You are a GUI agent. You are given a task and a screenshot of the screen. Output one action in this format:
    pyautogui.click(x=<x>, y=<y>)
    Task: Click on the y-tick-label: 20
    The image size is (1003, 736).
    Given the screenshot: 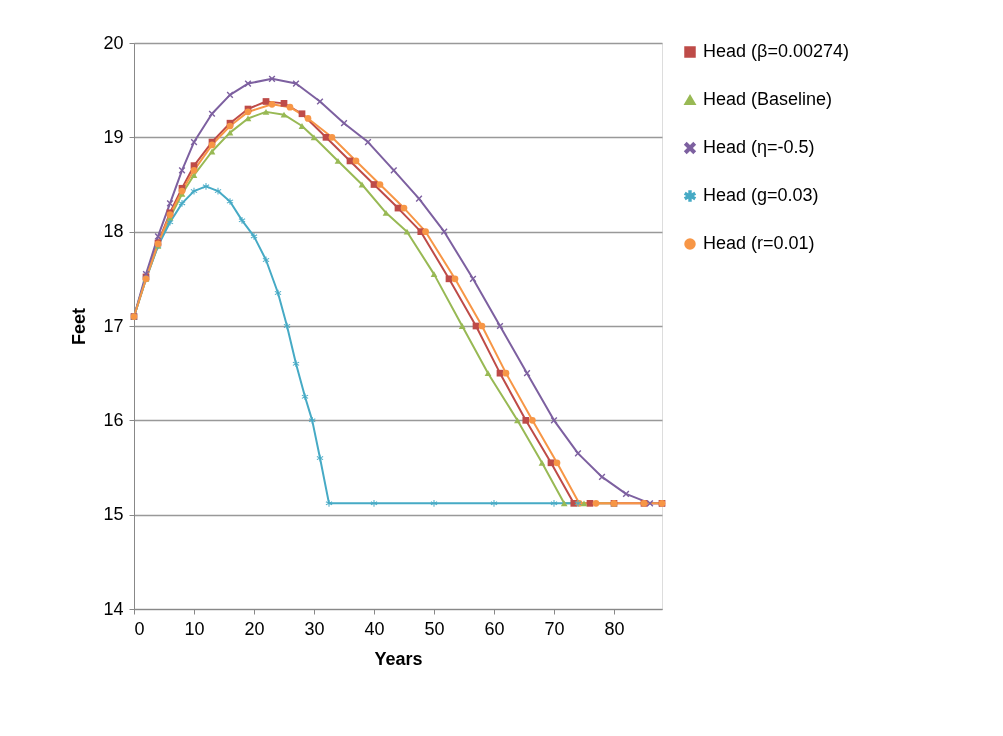 What is the action you would take?
    pyautogui.click(x=113, y=42)
    